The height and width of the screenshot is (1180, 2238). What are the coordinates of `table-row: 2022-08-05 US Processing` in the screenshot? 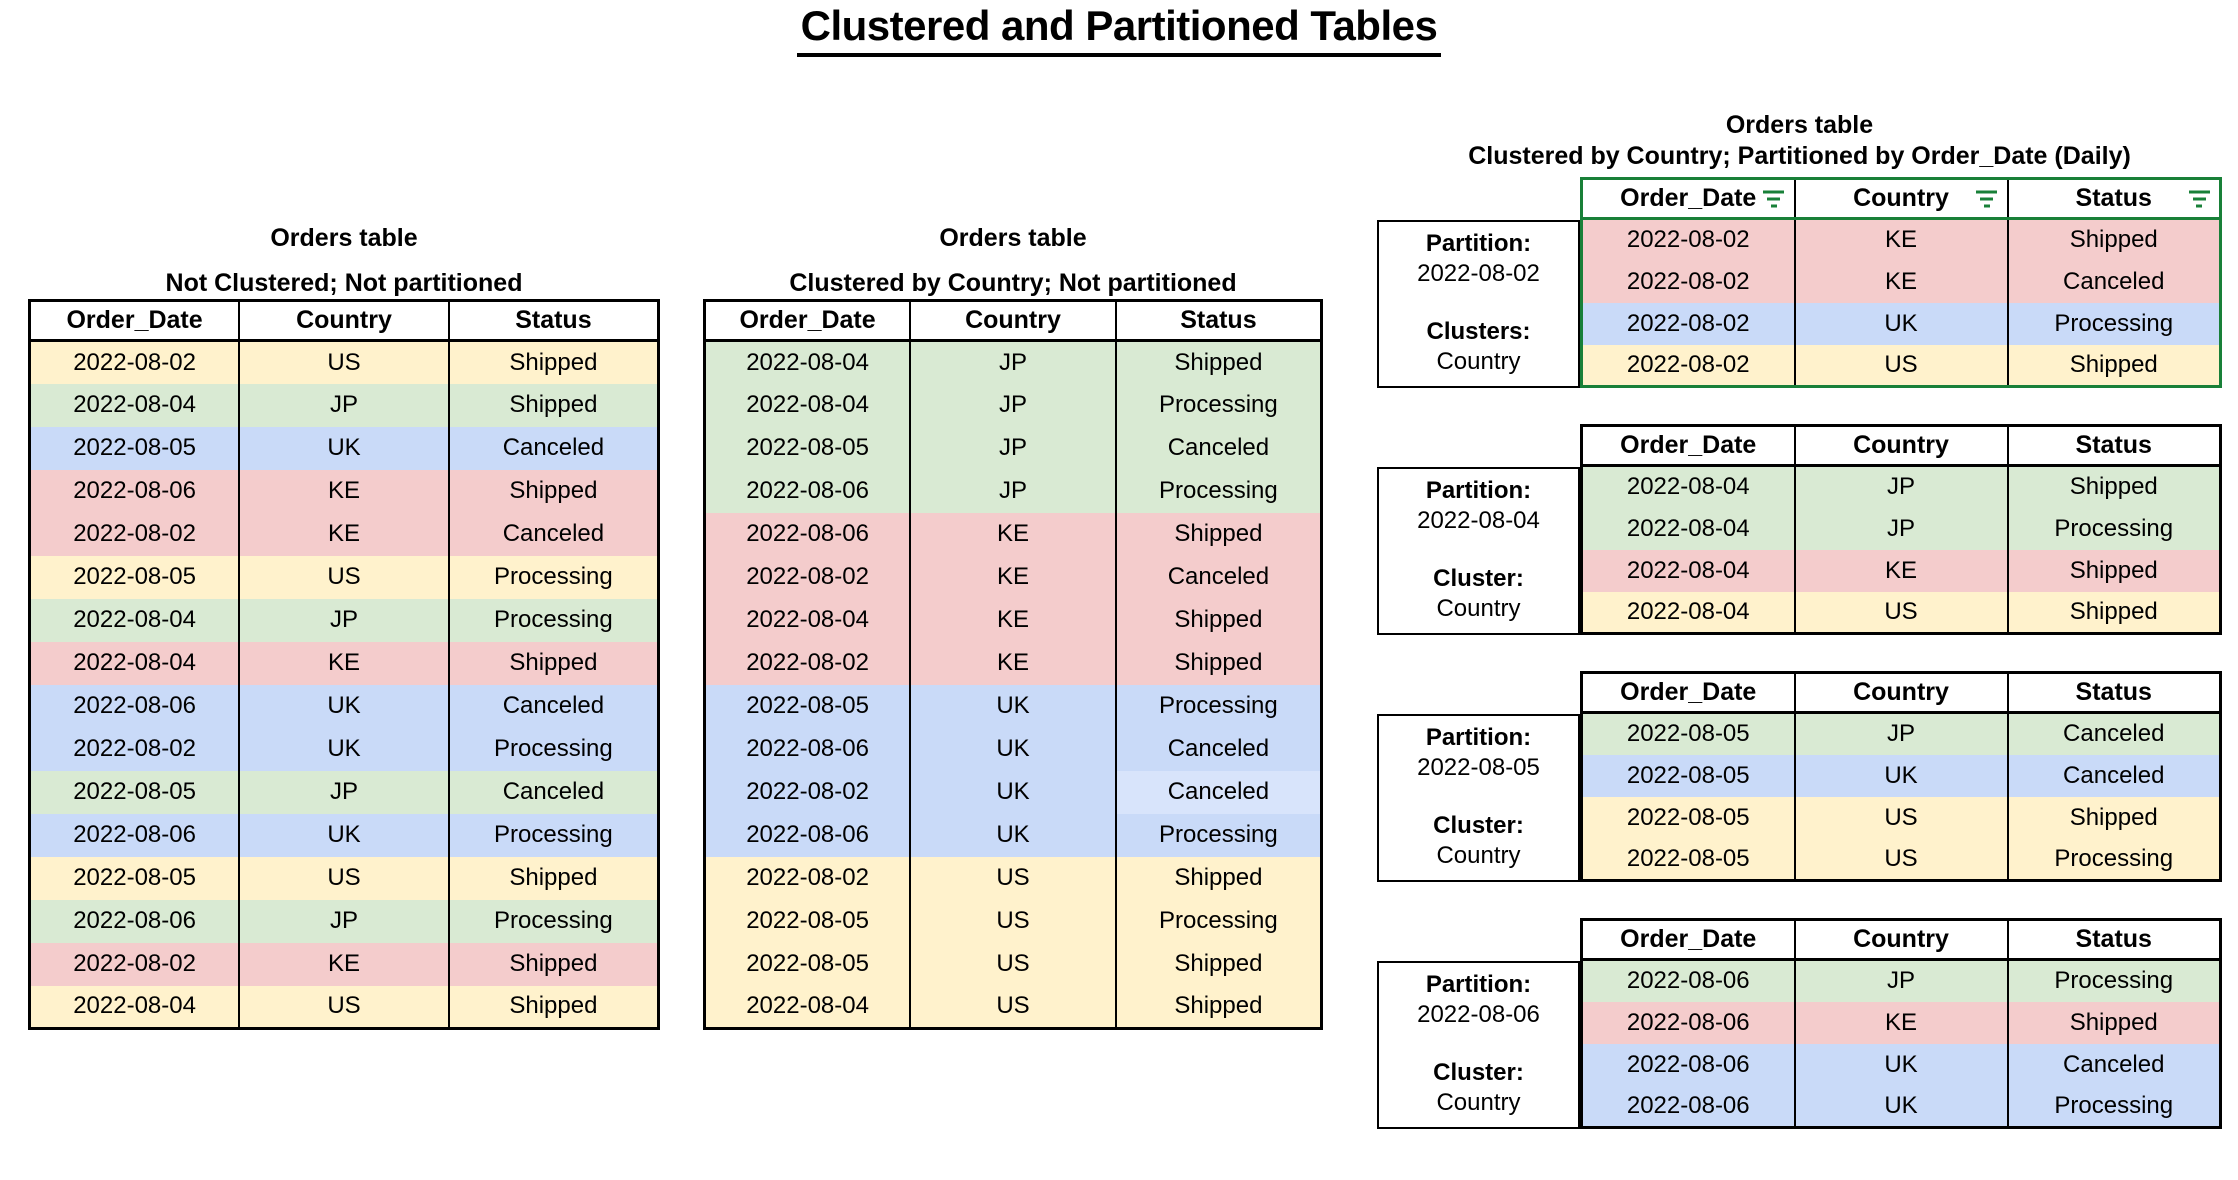 It's located at (344, 577).